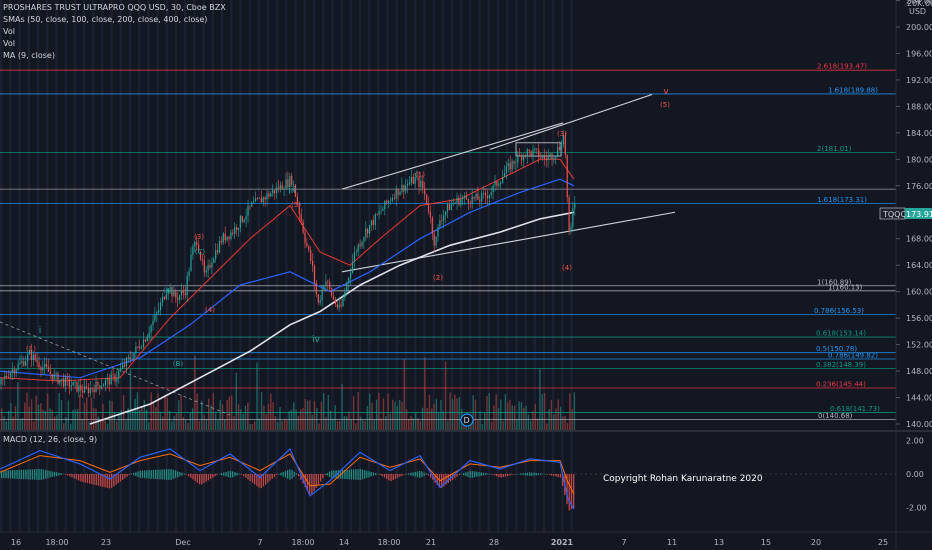 The width and height of the screenshot is (932, 550). What do you see at coordinates (916, 475) in the screenshot?
I see `macd-scale: 2.00 0.00 -2.00` at bounding box center [916, 475].